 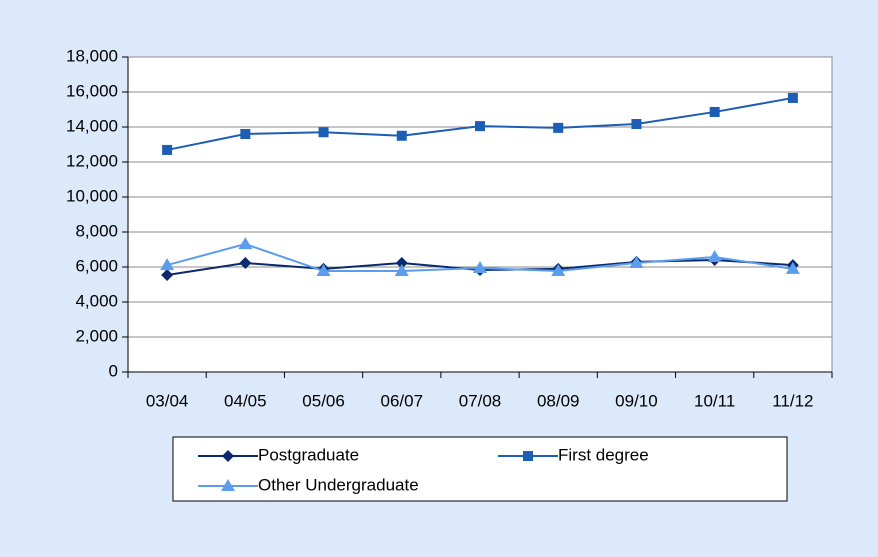 What do you see at coordinates (92, 90) in the screenshot?
I see `y-tick-label: 16,000` at bounding box center [92, 90].